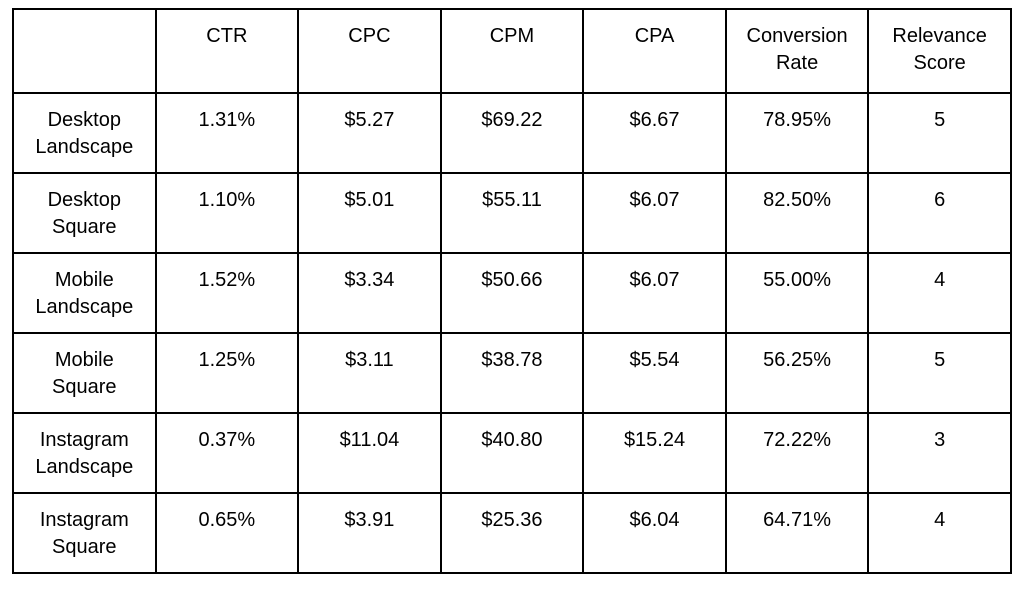  Describe the element at coordinates (227, 213) in the screenshot. I see `cell-ctr: 1.10%` at that location.